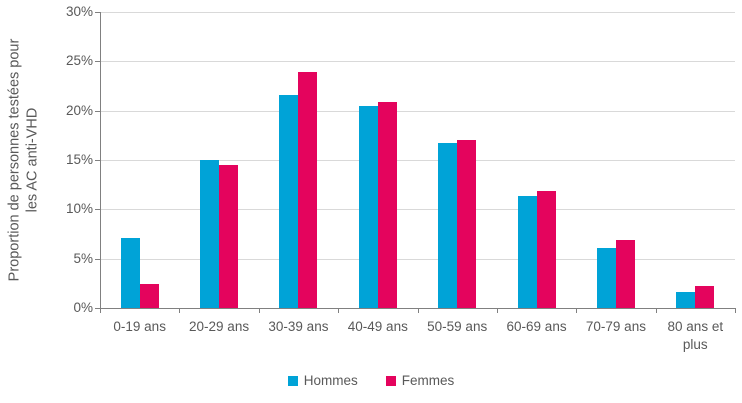 The image size is (742, 403). Describe the element at coordinates (79, 61) in the screenshot. I see `y-tick-label-25pct: 25%` at that location.